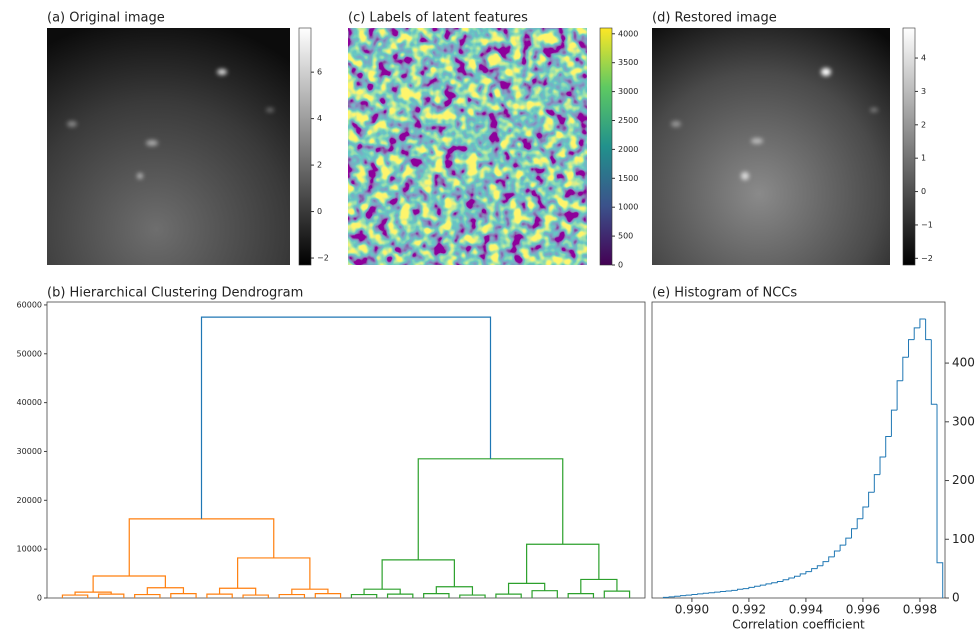 The height and width of the screenshot is (630, 980). Describe the element at coordinates (798, 624) in the screenshot. I see `x-axis-label: Correlation coefficient` at that location.